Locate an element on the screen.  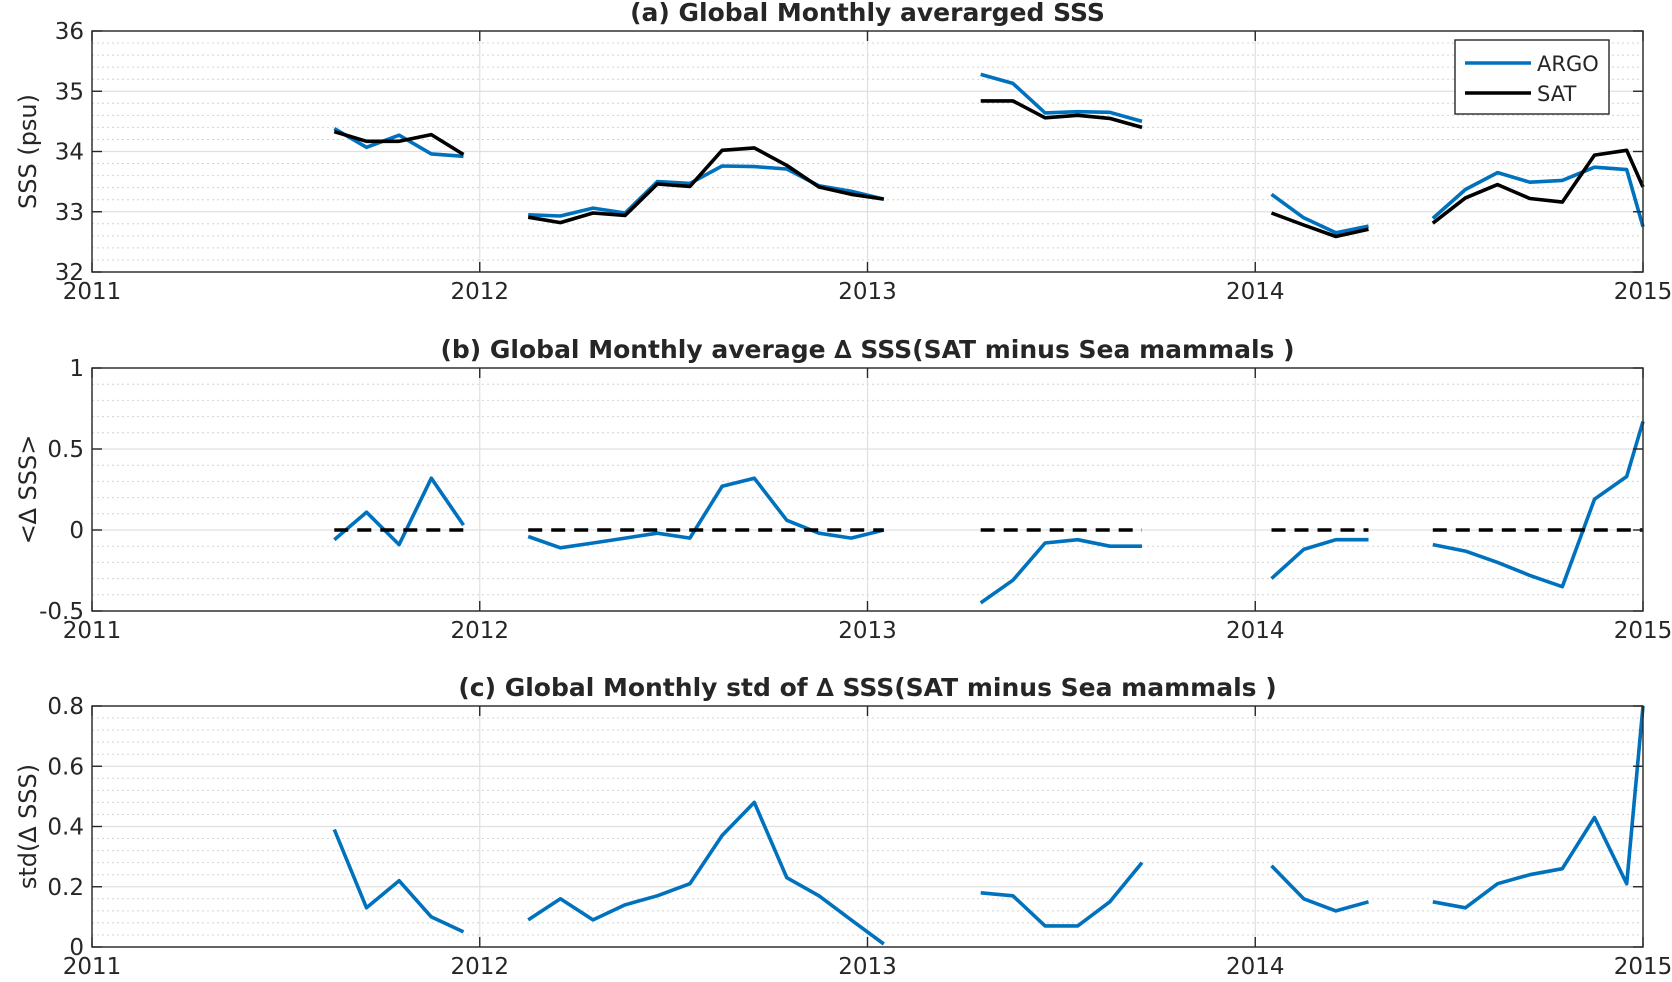
y-tick-label: 1 is located at coordinates (76, 369).